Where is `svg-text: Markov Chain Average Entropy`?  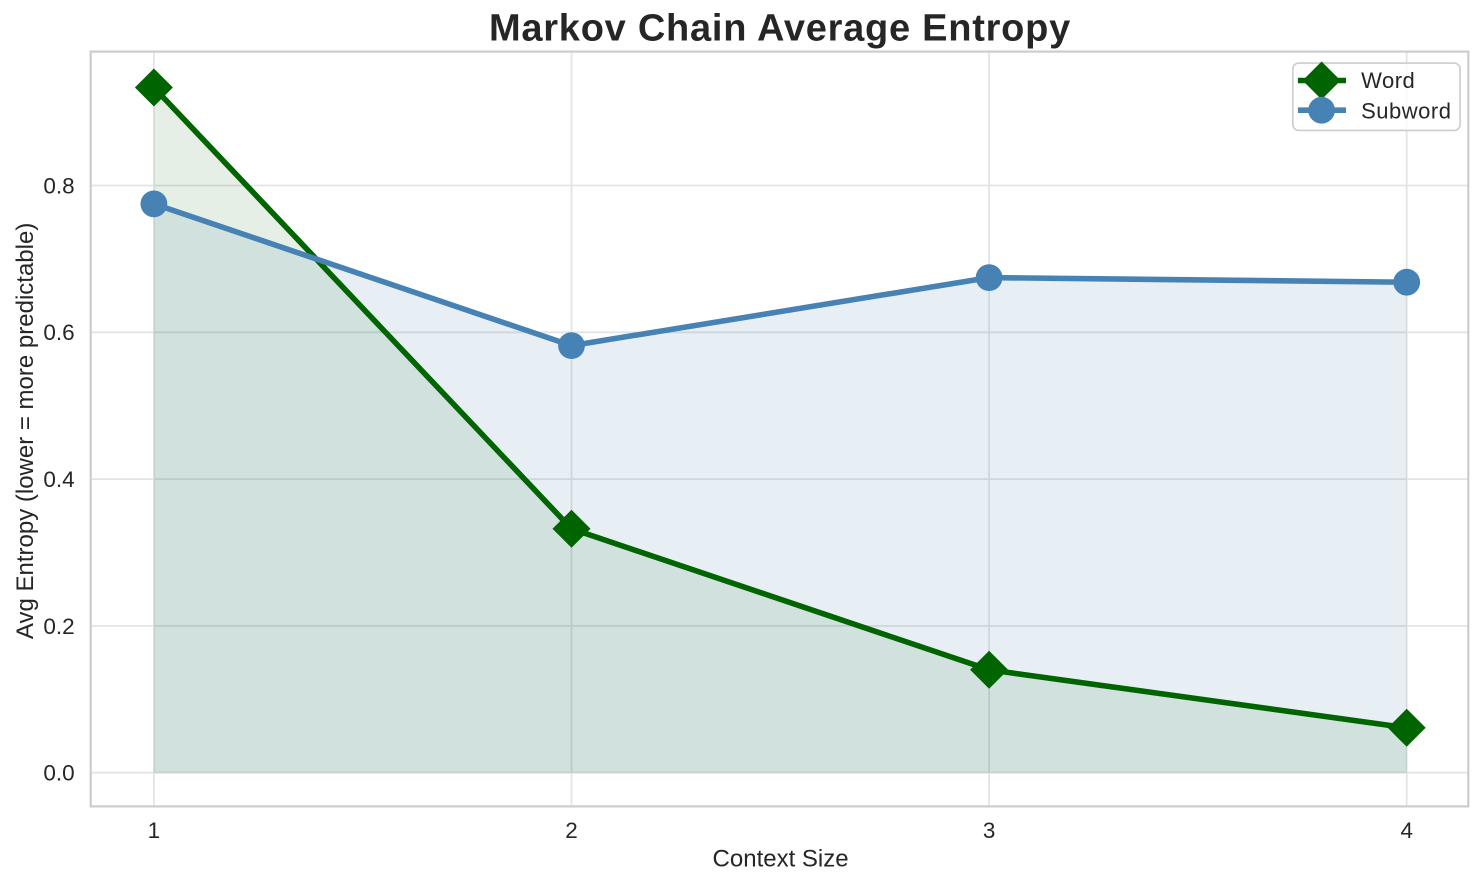 svg-text: Markov Chain Average Entropy is located at coordinates (780, 28).